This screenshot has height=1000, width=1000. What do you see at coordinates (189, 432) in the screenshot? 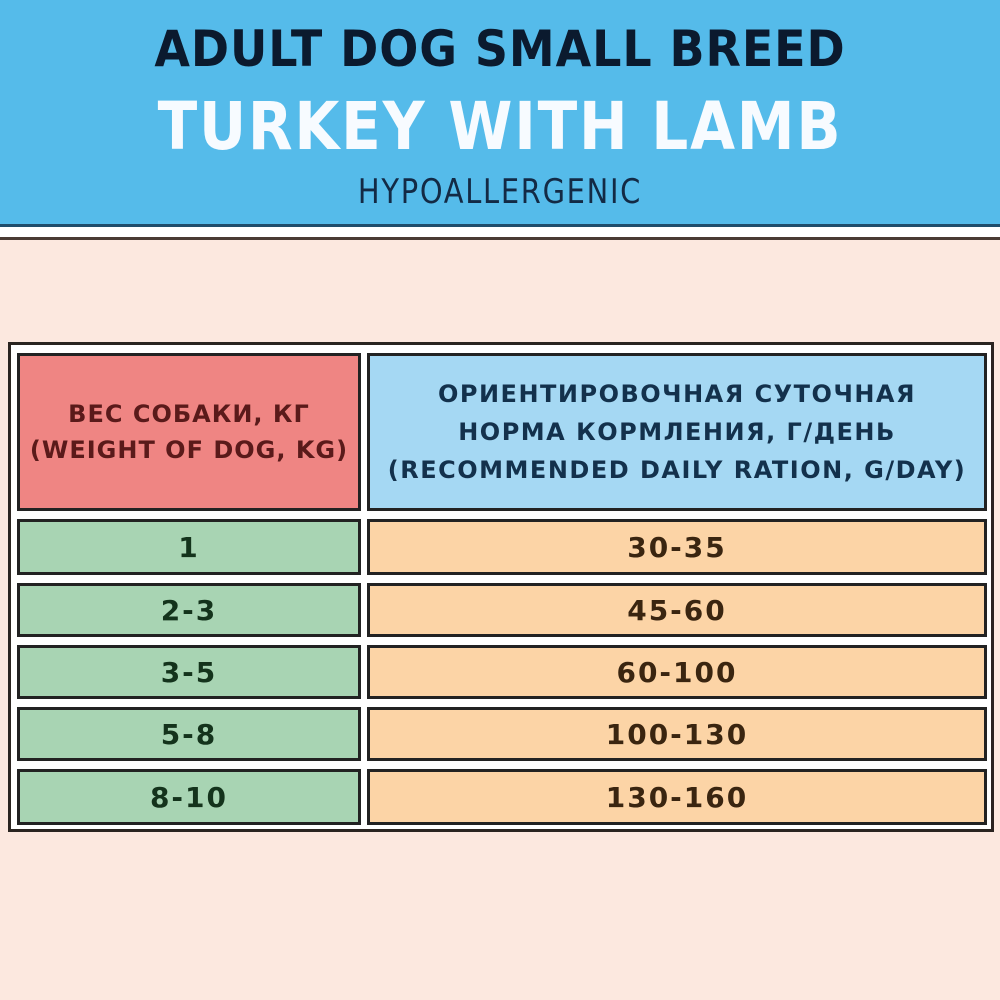
I see `weight-column-header: ВЕС СОБАКИ, КГ (WEIGHT OF DOG, KG)` at bounding box center [189, 432].